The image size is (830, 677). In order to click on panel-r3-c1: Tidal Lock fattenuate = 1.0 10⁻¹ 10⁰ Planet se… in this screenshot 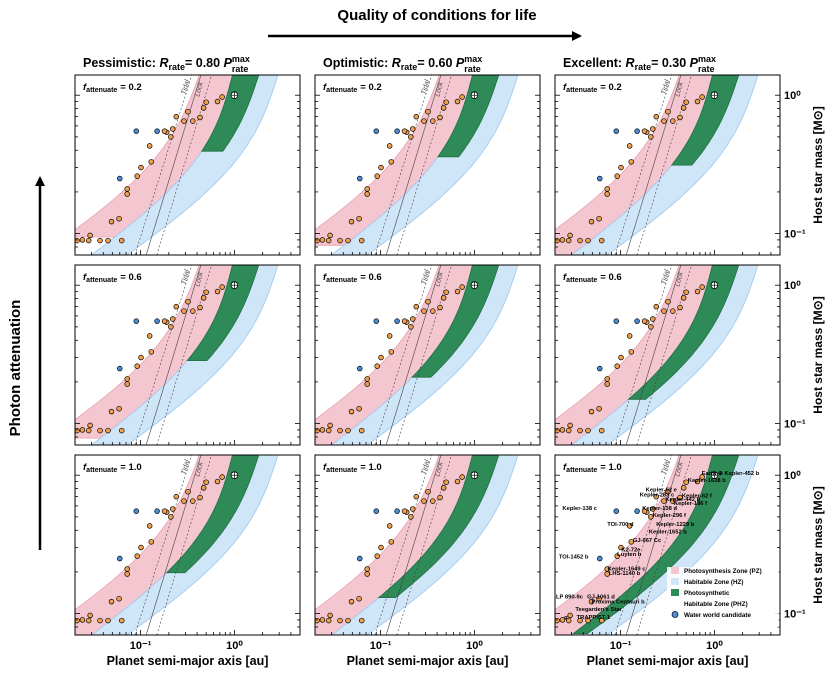, I will do `click(187, 561)`.